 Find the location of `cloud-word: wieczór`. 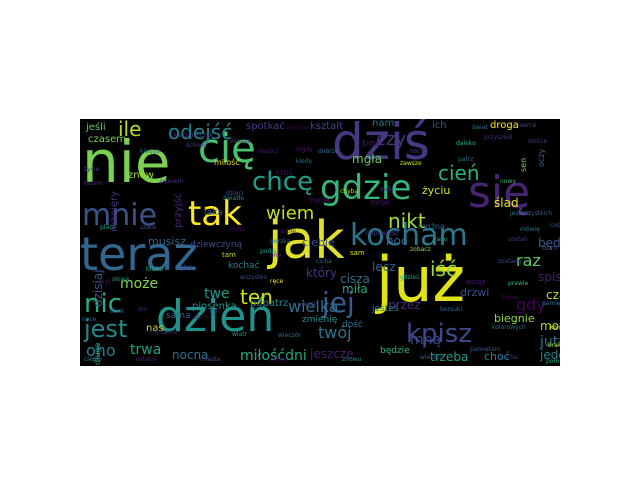

cloud-word: wieczór is located at coordinates (289, 335).